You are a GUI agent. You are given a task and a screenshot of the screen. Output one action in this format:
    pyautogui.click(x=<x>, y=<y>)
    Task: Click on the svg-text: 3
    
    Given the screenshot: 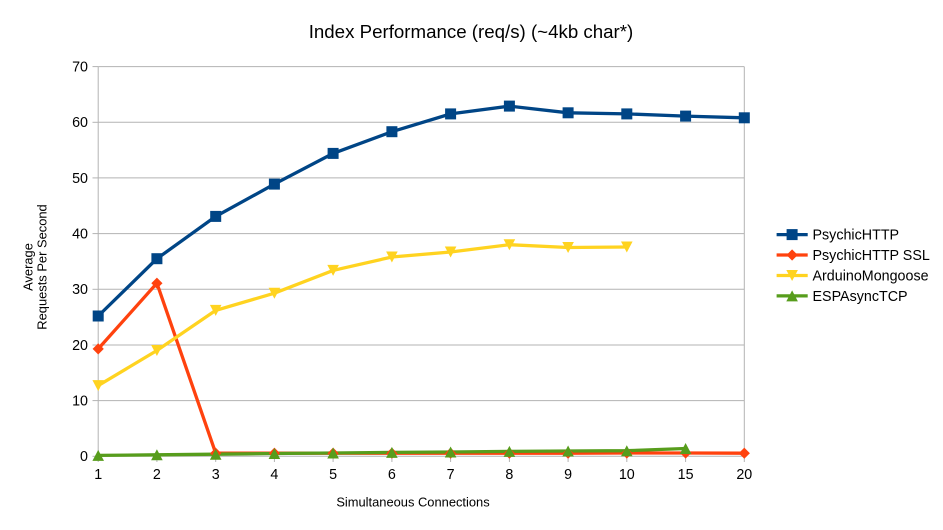 What is the action you would take?
    pyautogui.click(x=216, y=475)
    